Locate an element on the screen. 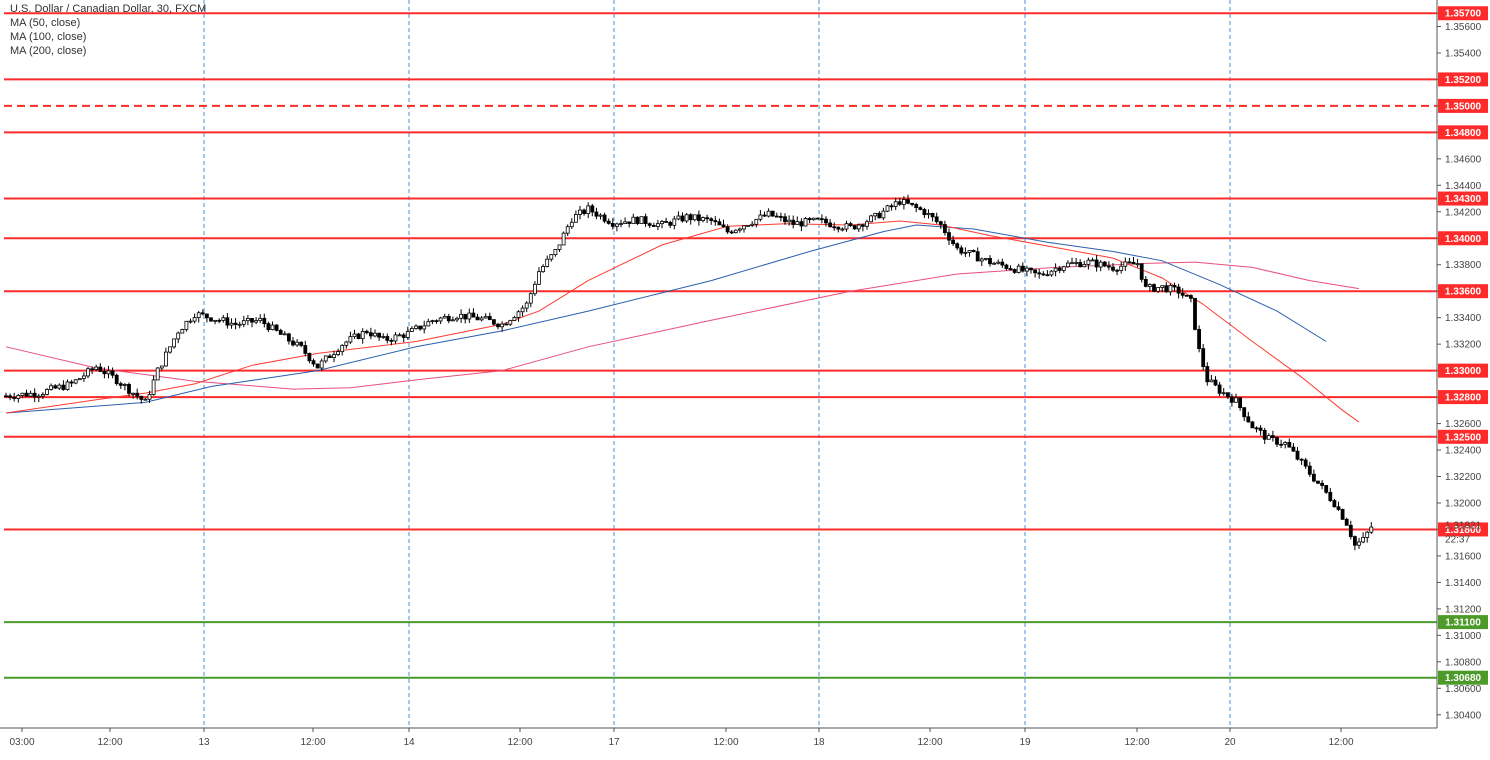 This screenshot has width=1490, height=760. level-label-1.32800: 1.32800 is located at coordinates (1463, 398).